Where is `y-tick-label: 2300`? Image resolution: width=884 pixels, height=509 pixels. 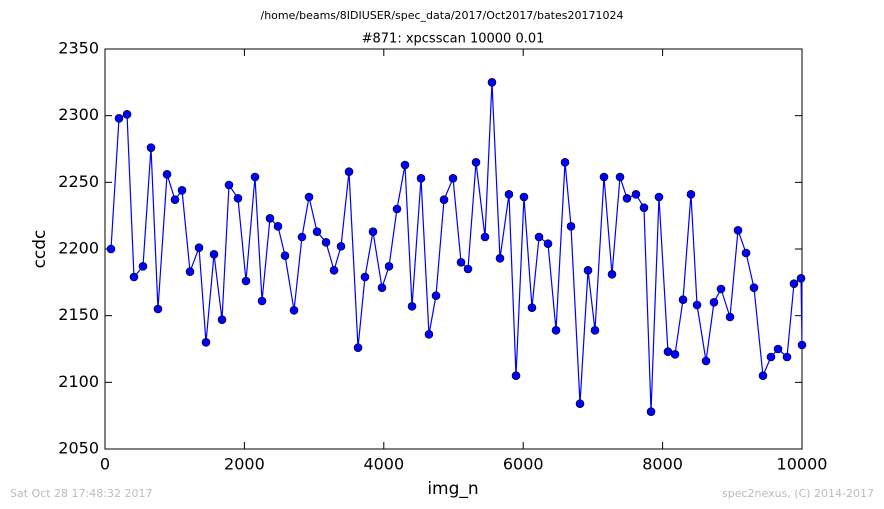 y-tick-label: 2300 is located at coordinates (78, 114).